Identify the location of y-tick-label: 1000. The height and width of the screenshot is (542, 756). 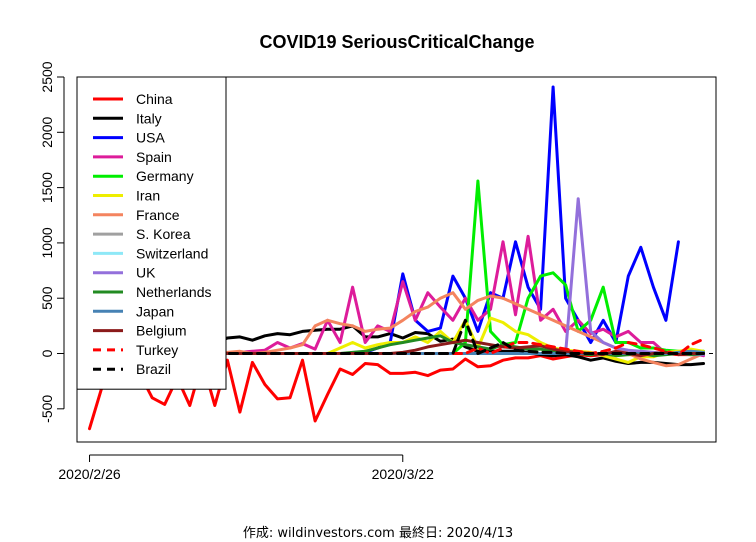
(47, 242).